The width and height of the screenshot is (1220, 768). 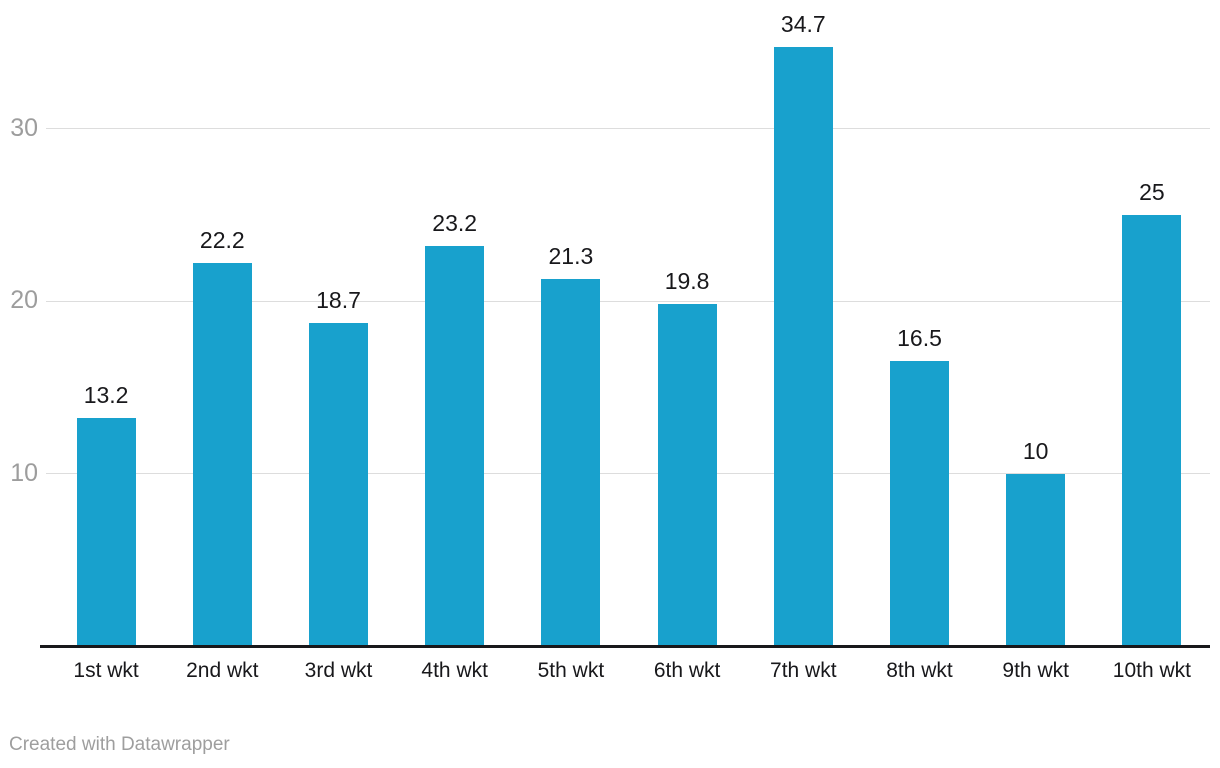 What do you see at coordinates (919, 503) in the screenshot?
I see `bar-8th-wkt` at bounding box center [919, 503].